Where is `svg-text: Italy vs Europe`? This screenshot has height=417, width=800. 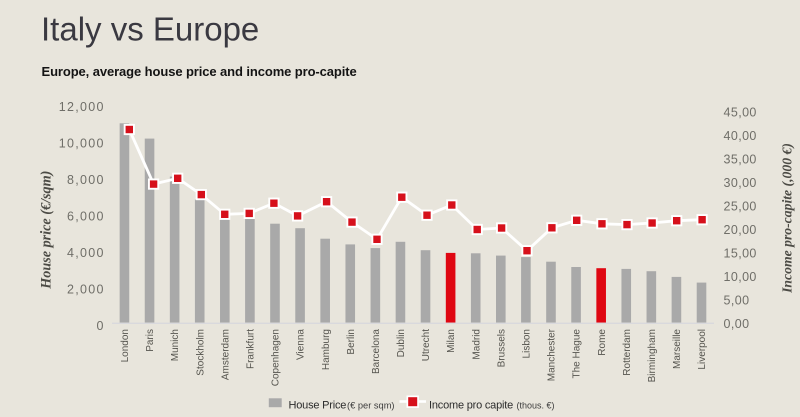
svg-text: Italy vs Europe is located at coordinates (150, 29).